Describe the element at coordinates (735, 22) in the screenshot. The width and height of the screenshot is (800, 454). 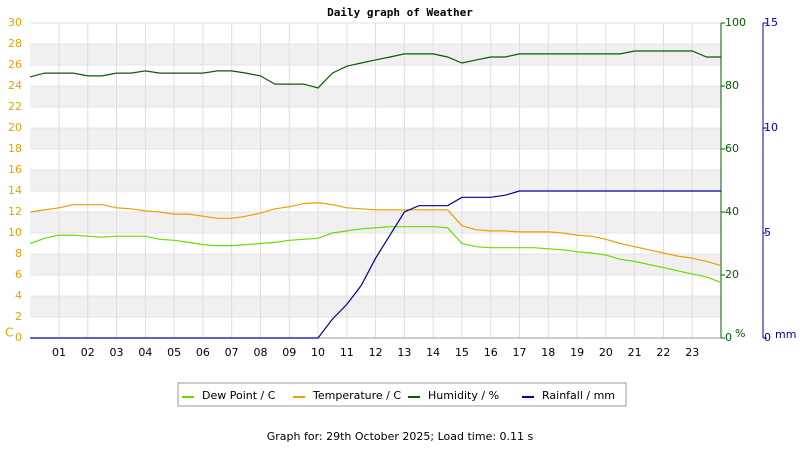
I see `y2-tick-label: 100` at that location.